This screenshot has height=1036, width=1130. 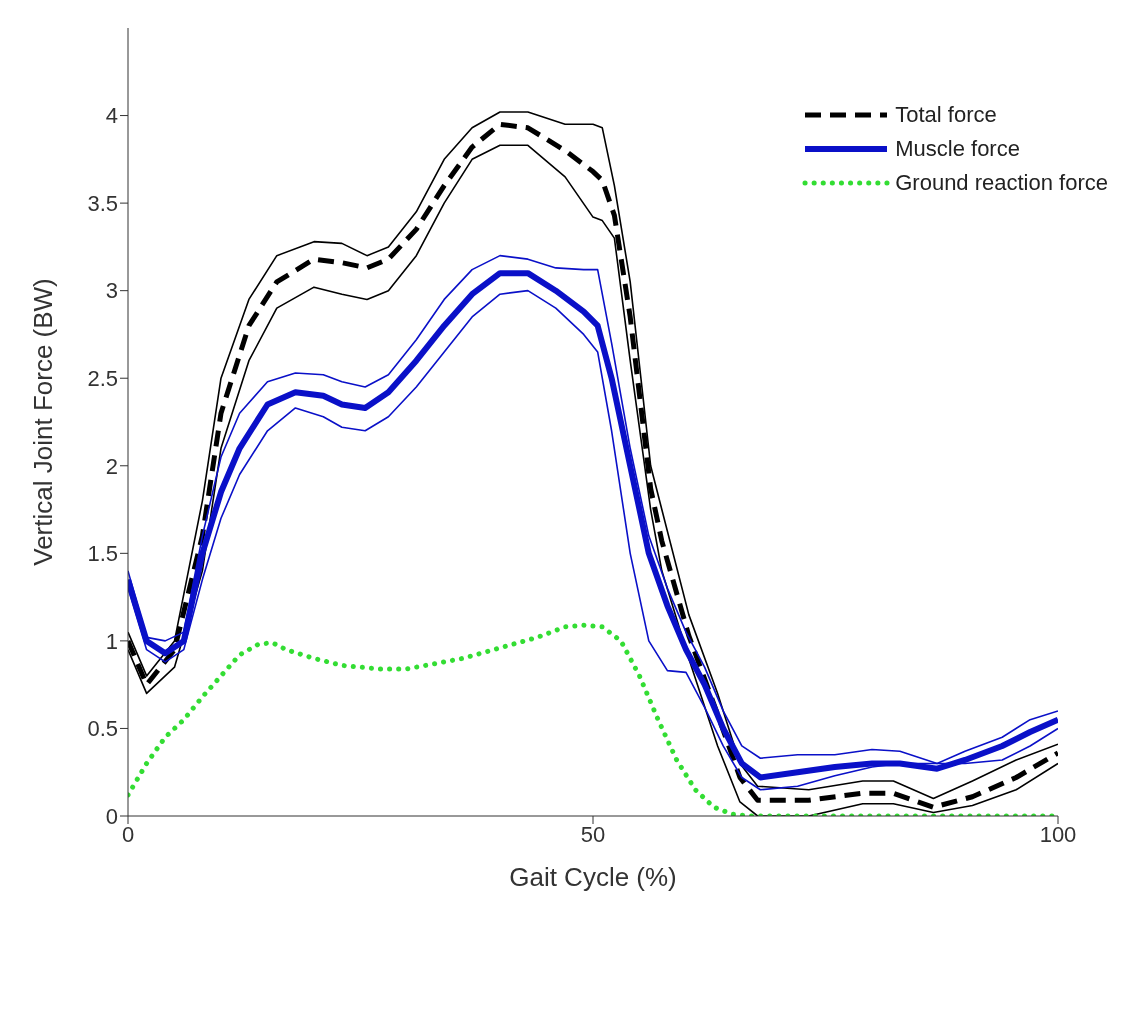 What do you see at coordinates (102, 379) in the screenshot?
I see `y-tick-label: 2.5` at bounding box center [102, 379].